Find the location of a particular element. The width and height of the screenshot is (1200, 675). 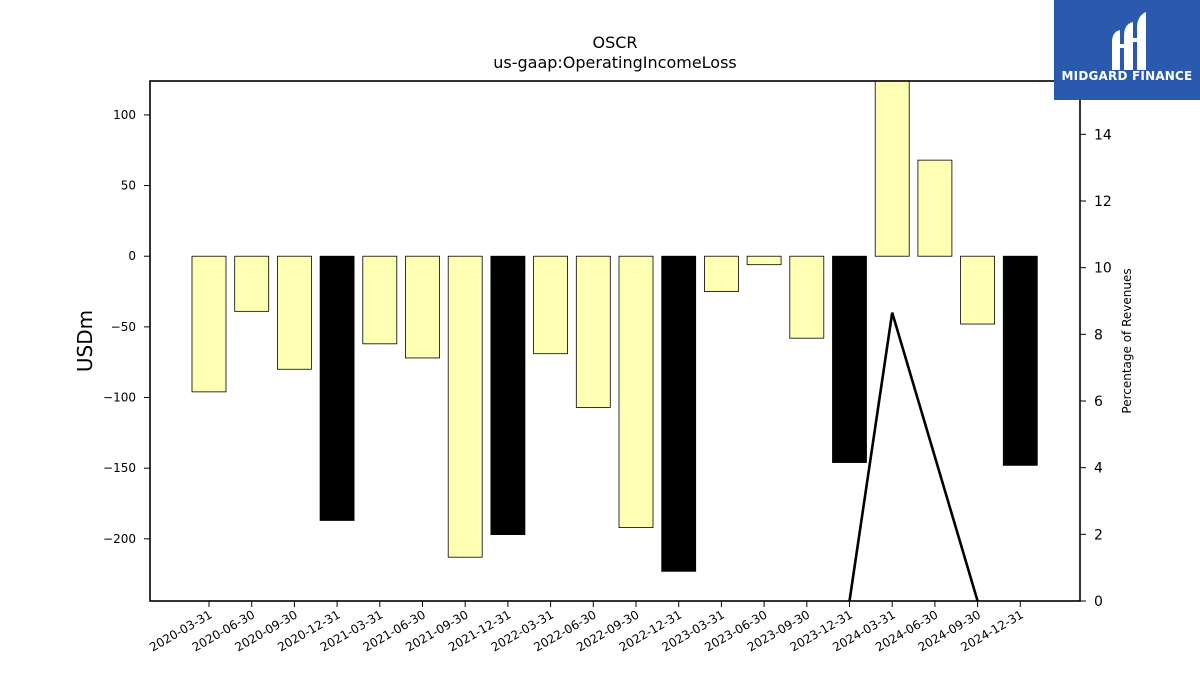

y-tick-label: −200 is located at coordinates (119, 539).